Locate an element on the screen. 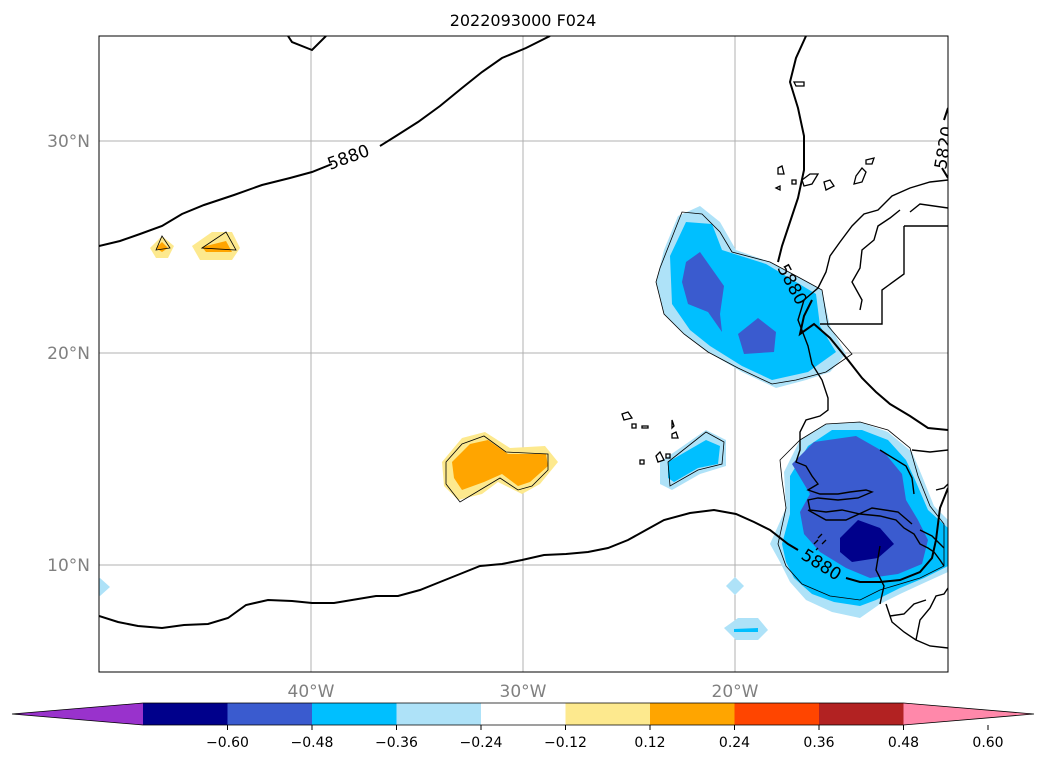 This screenshot has width=1047, height=765. colorbar-tick-label: −0.24 is located at coordinates (481, 743).